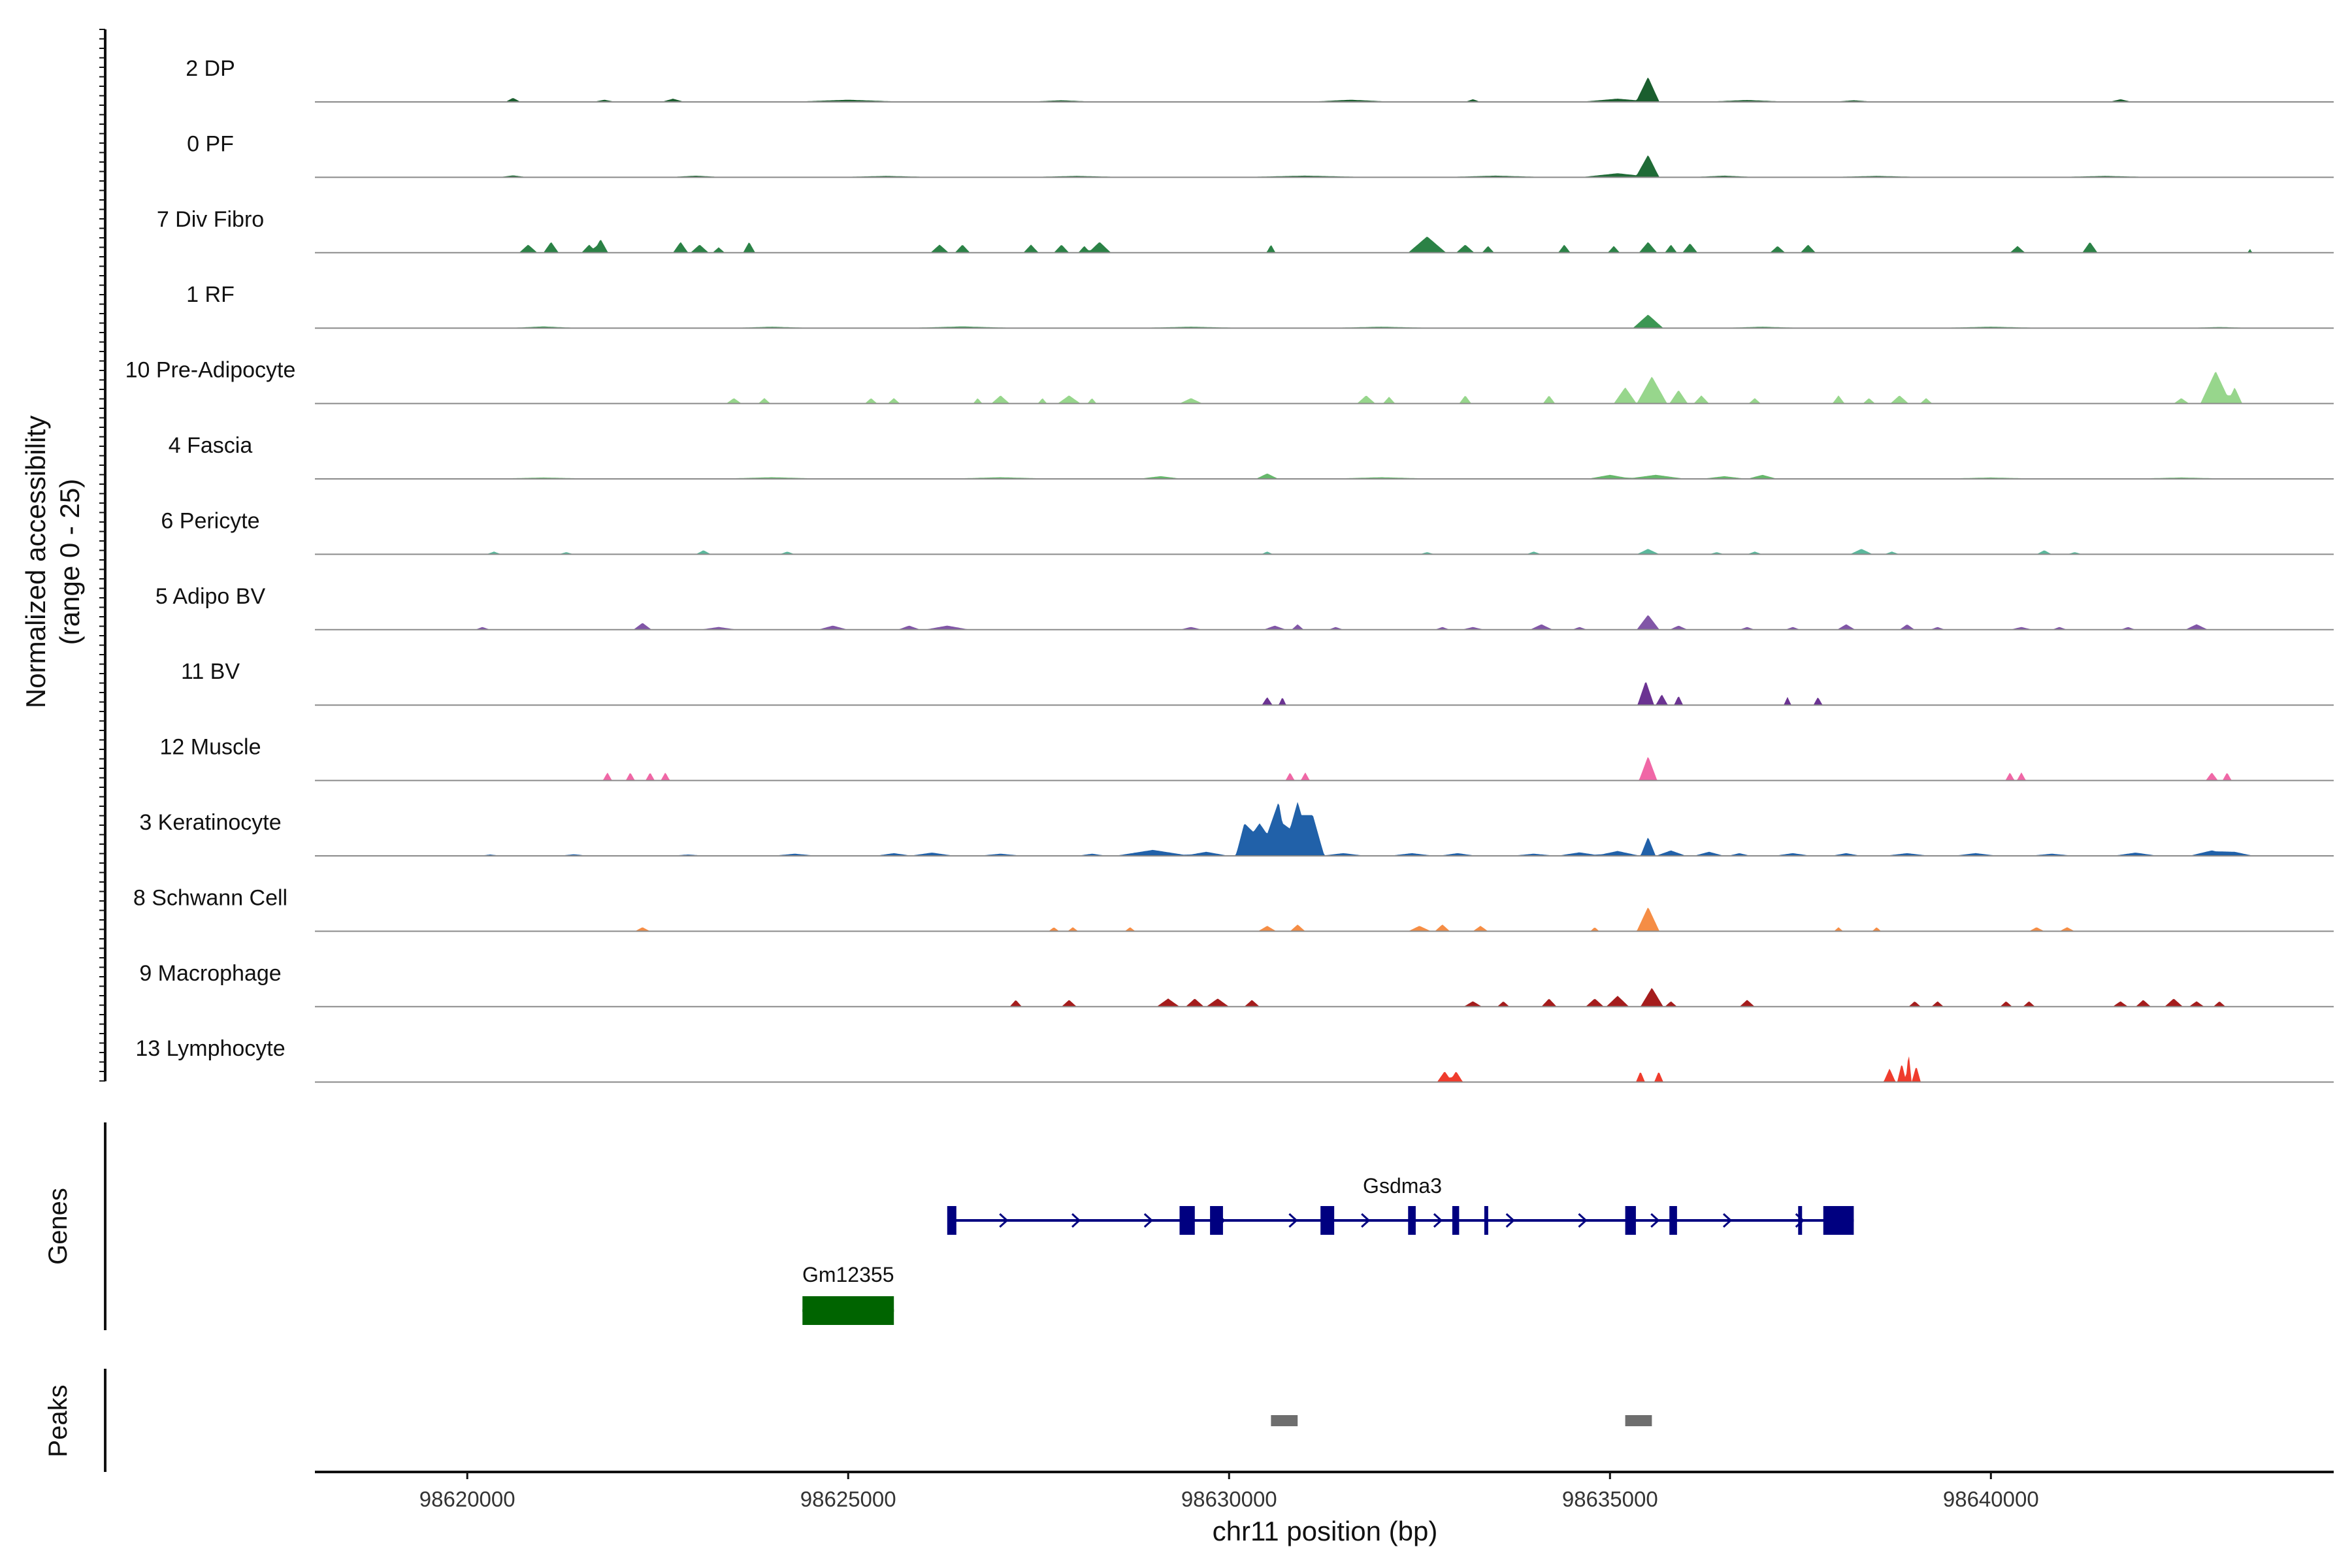  Describe the element at coordinates (35, 562) in the screenshot. I see `y-axis-title-line1: Normalized accessibility` at that location.